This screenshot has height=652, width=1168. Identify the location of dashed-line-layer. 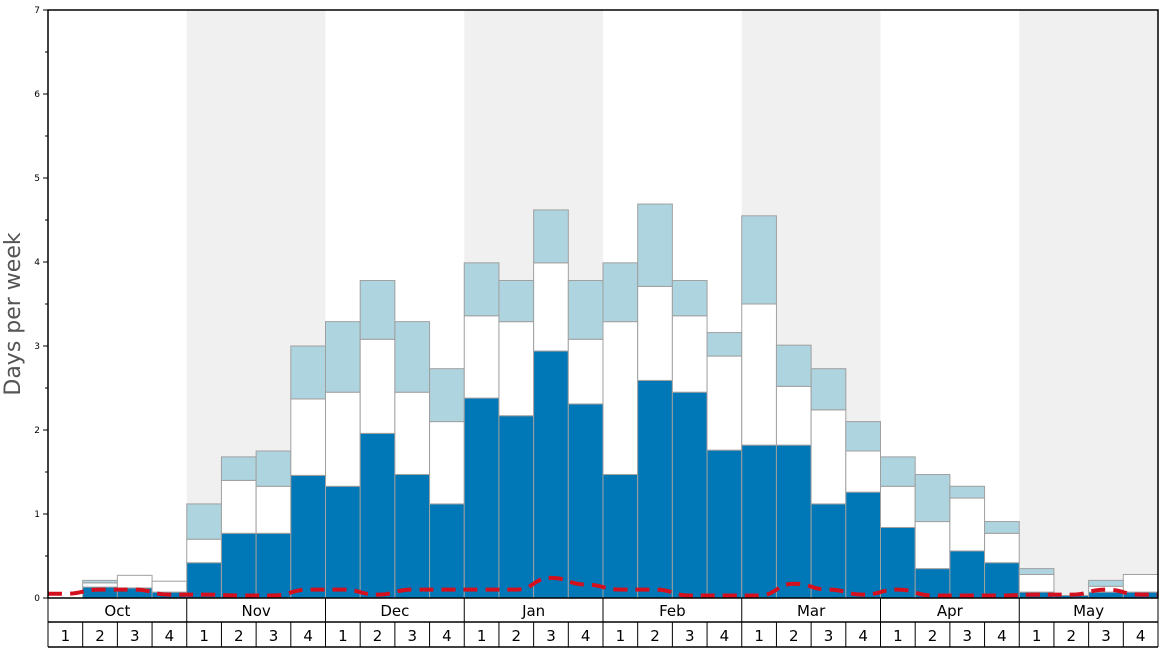
(603, 586).